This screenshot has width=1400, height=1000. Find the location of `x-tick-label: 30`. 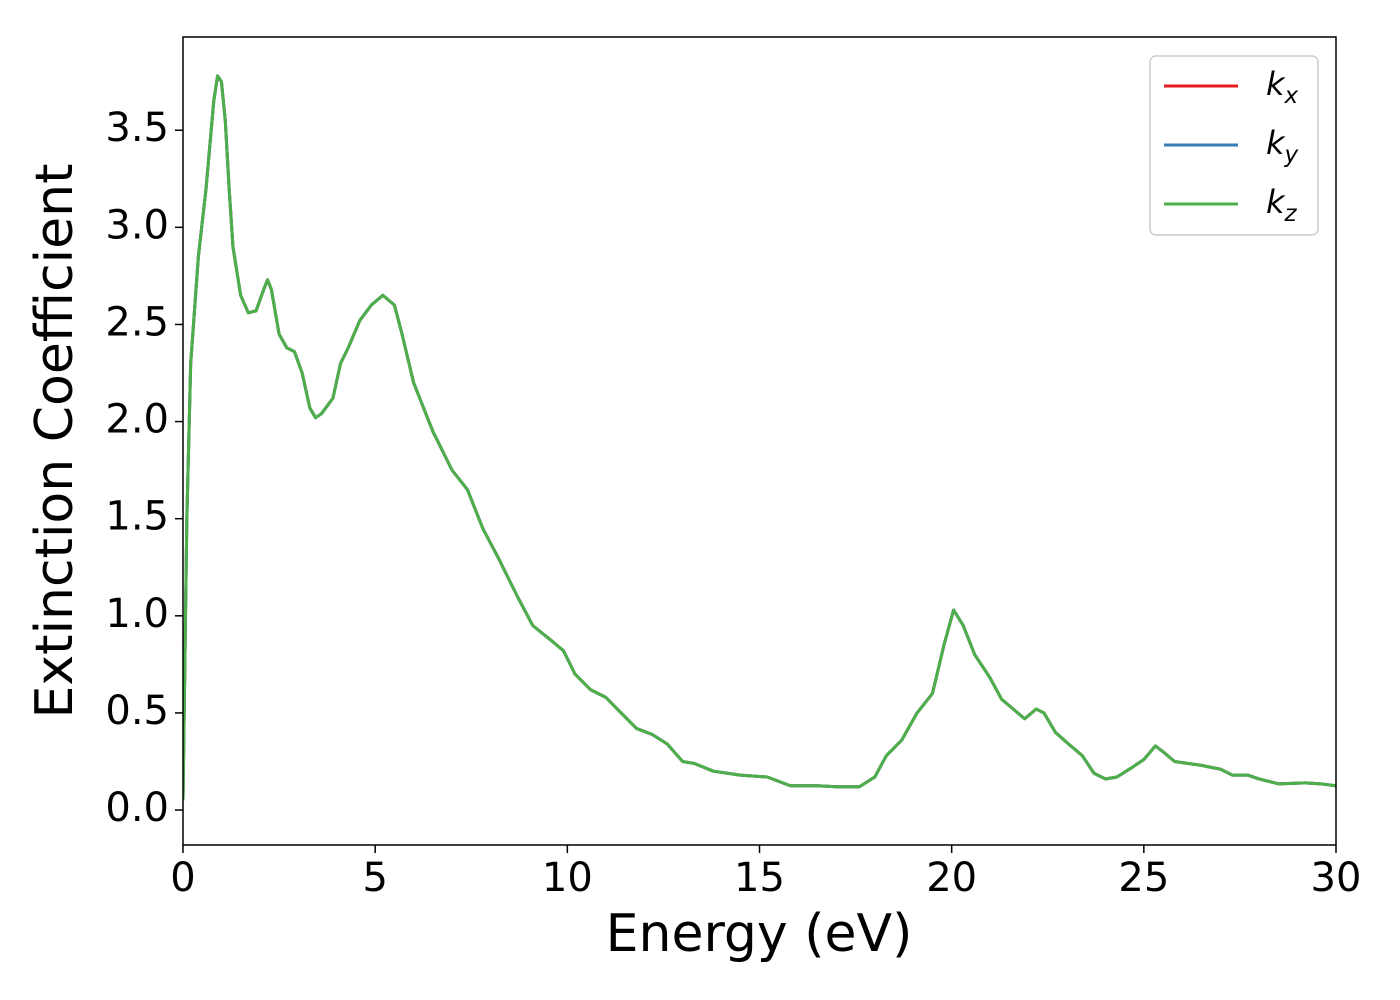

x-tick-label: 30 is located at coordinates (1336, 878).